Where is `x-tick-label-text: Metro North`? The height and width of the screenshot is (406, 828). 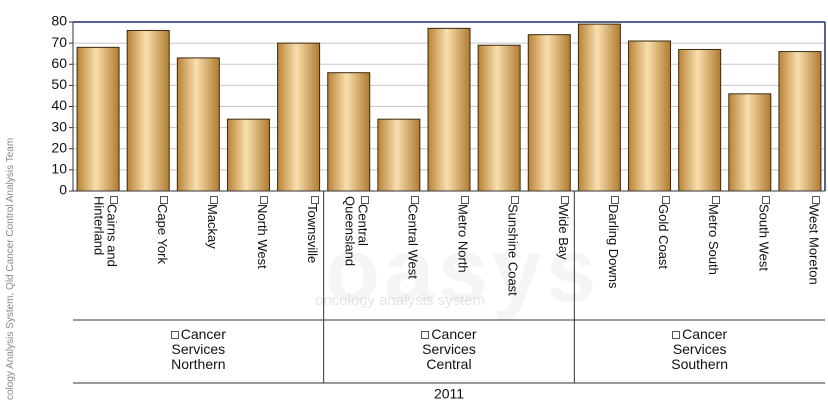 x-tick-label-text: Metro North is located at coordinates (463, 238).